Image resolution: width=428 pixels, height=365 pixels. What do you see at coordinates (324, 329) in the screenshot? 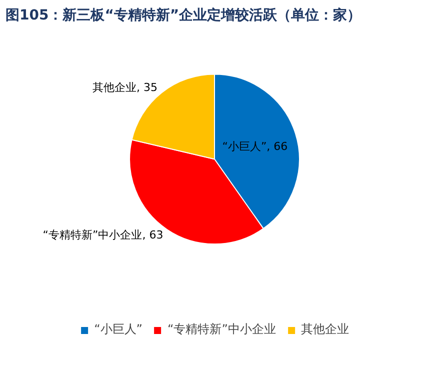
I see `legend-label: 其他企业` at bounding box center [324, 329].